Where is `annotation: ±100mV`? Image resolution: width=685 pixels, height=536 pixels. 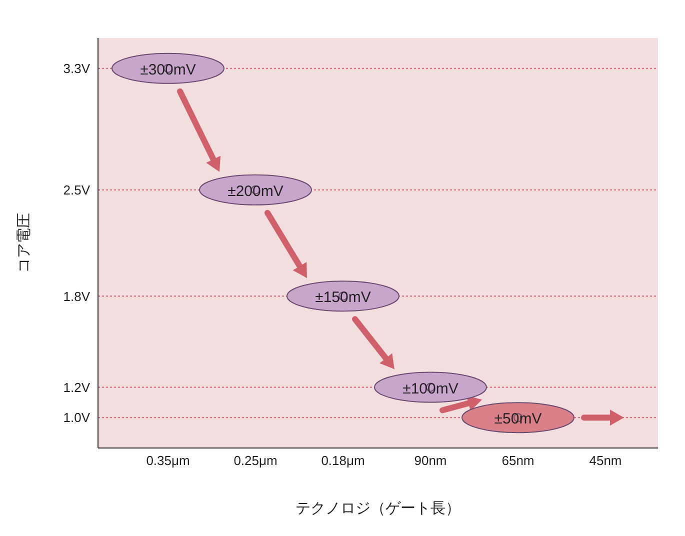 annotation: ±100mV is located at coordinates (430, 389).